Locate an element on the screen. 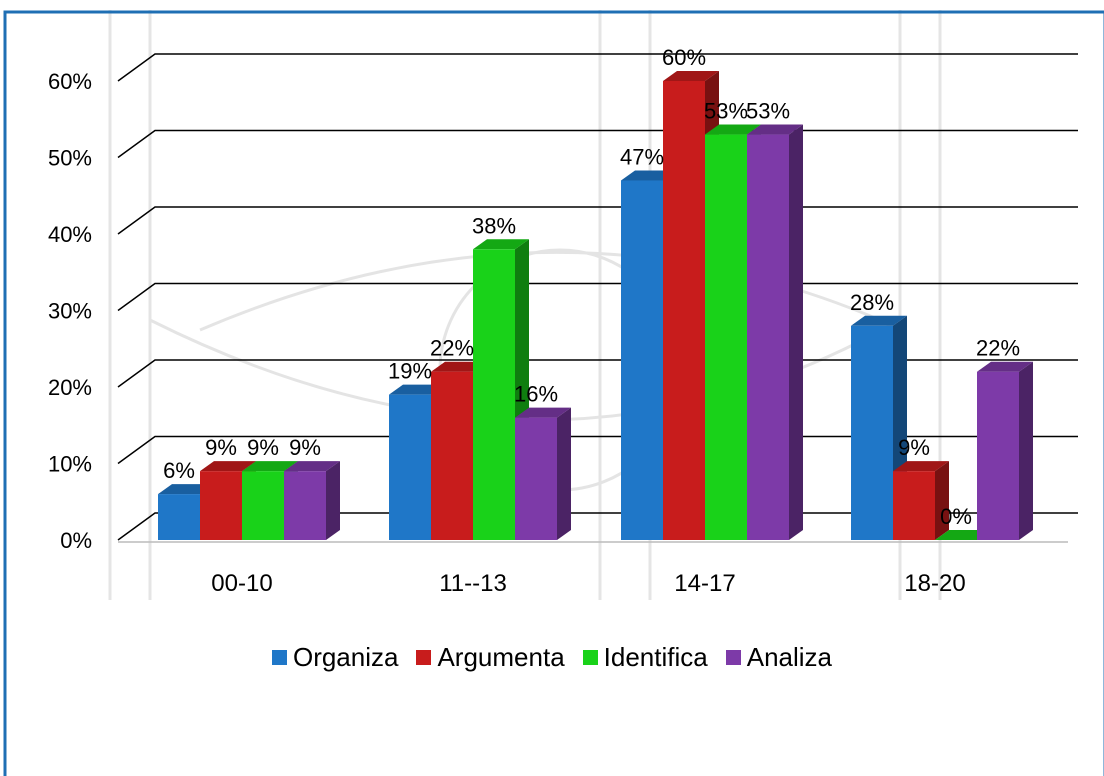 This screenshot has height=776, width=1104. legend-item-argumenta: Argumenta is located at coordinates (490, 657).